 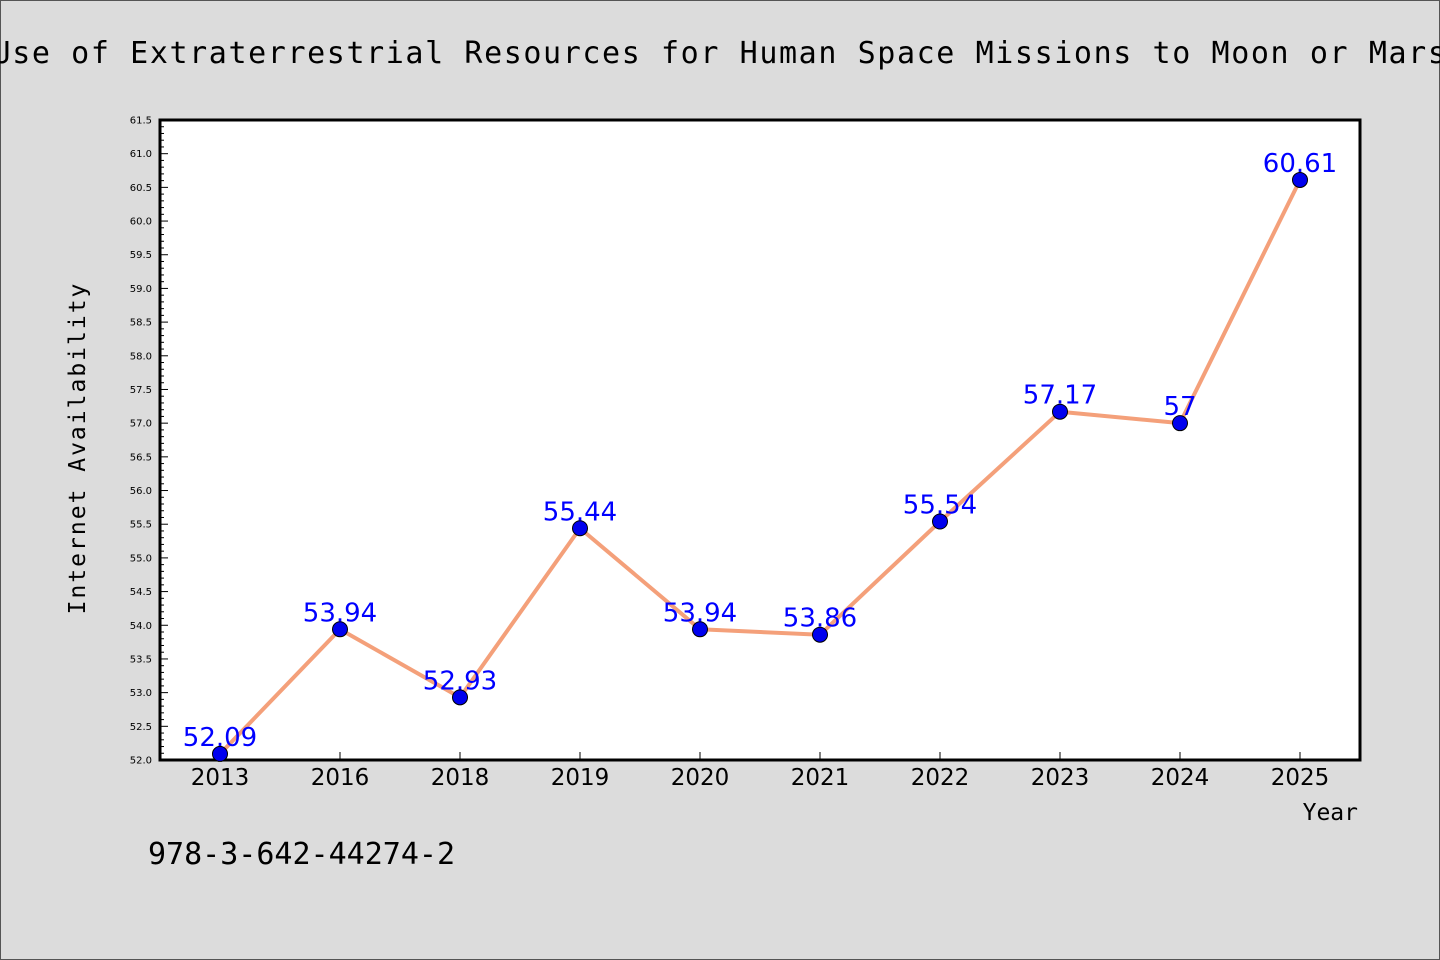 I want to click on y-tick-label: 61.0, so click(x=141, y=154).